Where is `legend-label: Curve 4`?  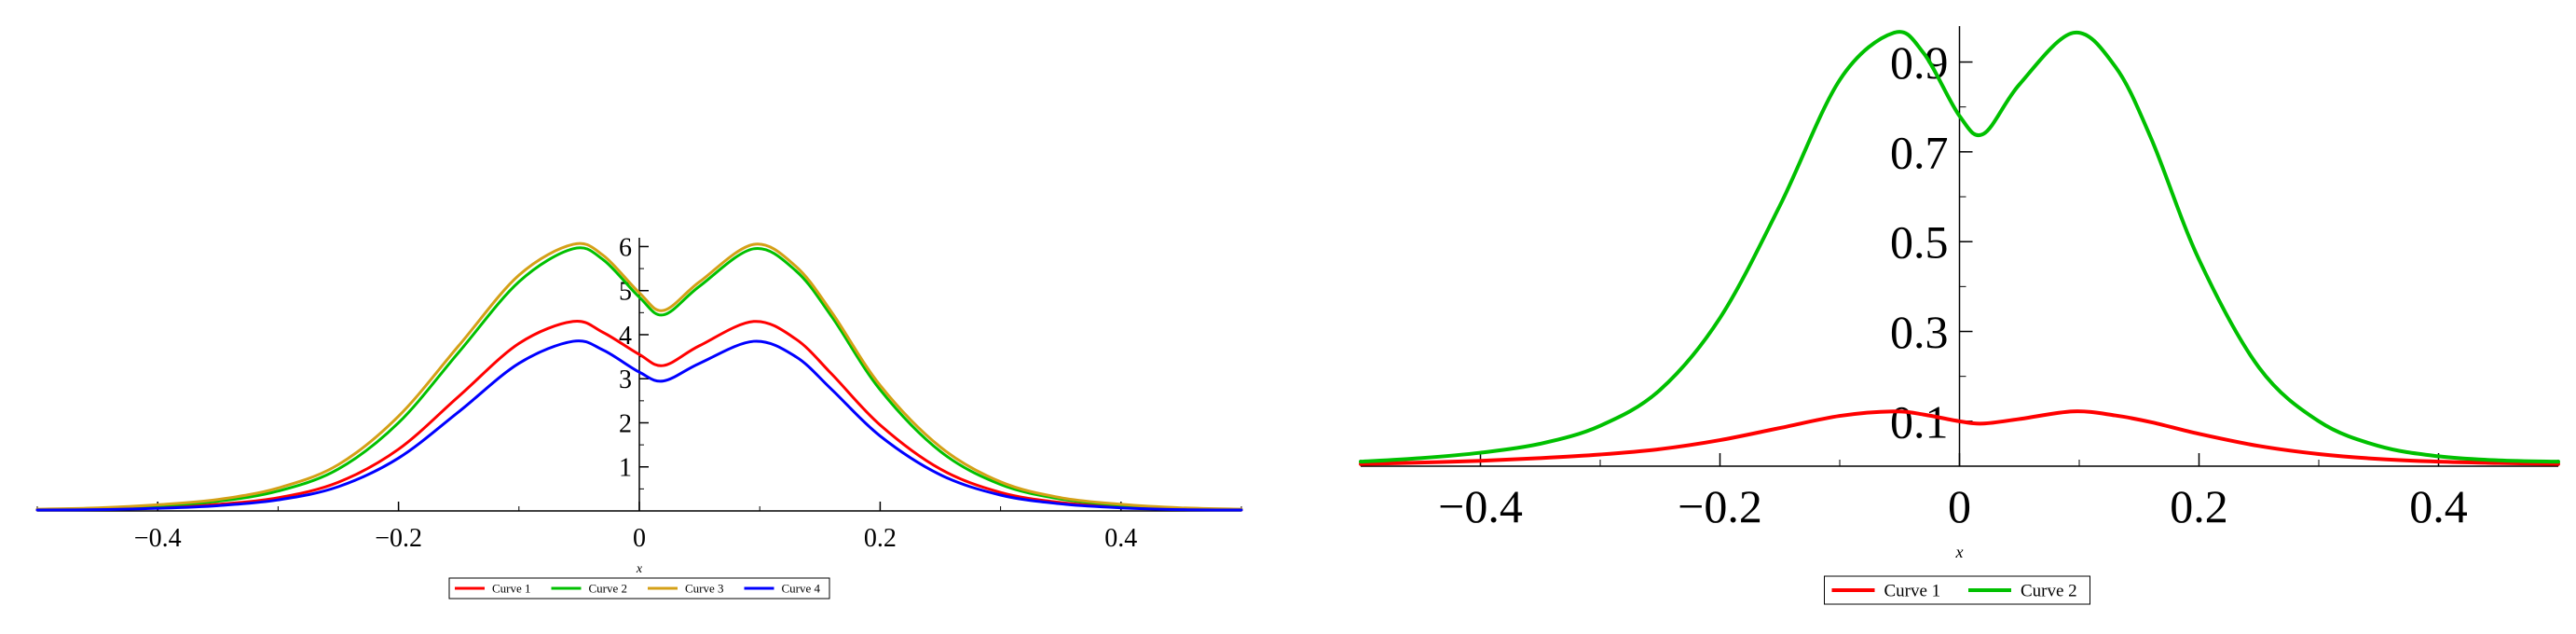
legend-label: Curve 4 is located at coordinates (801, 589).